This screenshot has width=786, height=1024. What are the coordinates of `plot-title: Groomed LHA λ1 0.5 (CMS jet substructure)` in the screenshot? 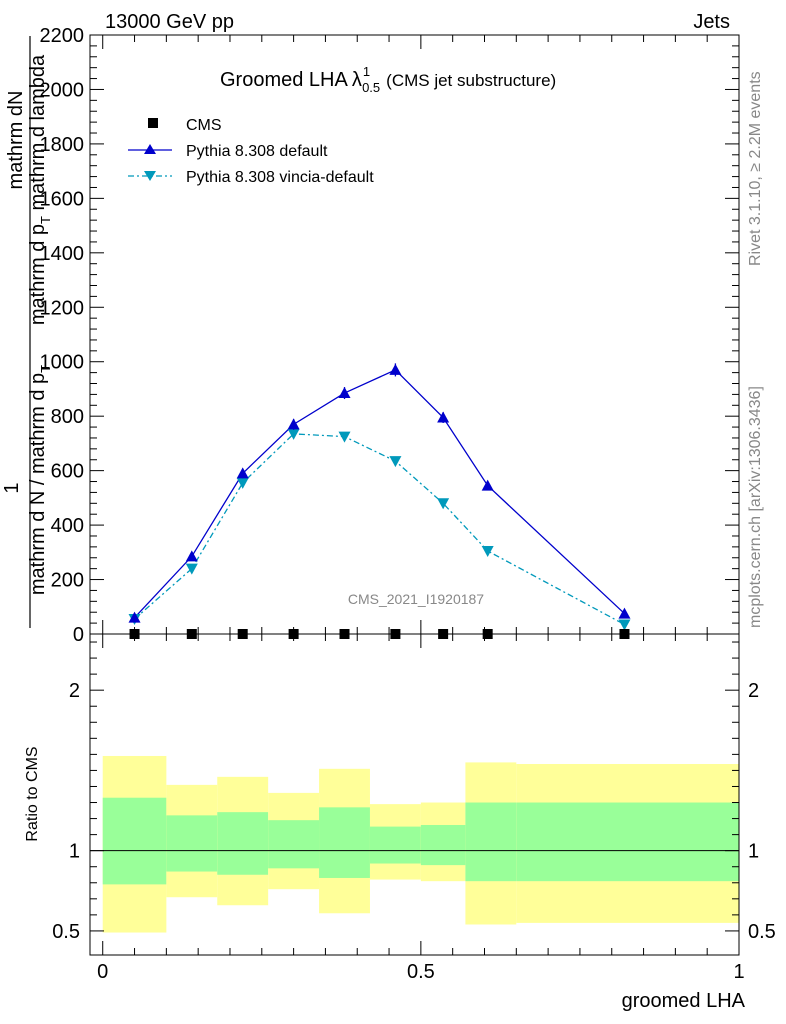 It's located at (388, 79).